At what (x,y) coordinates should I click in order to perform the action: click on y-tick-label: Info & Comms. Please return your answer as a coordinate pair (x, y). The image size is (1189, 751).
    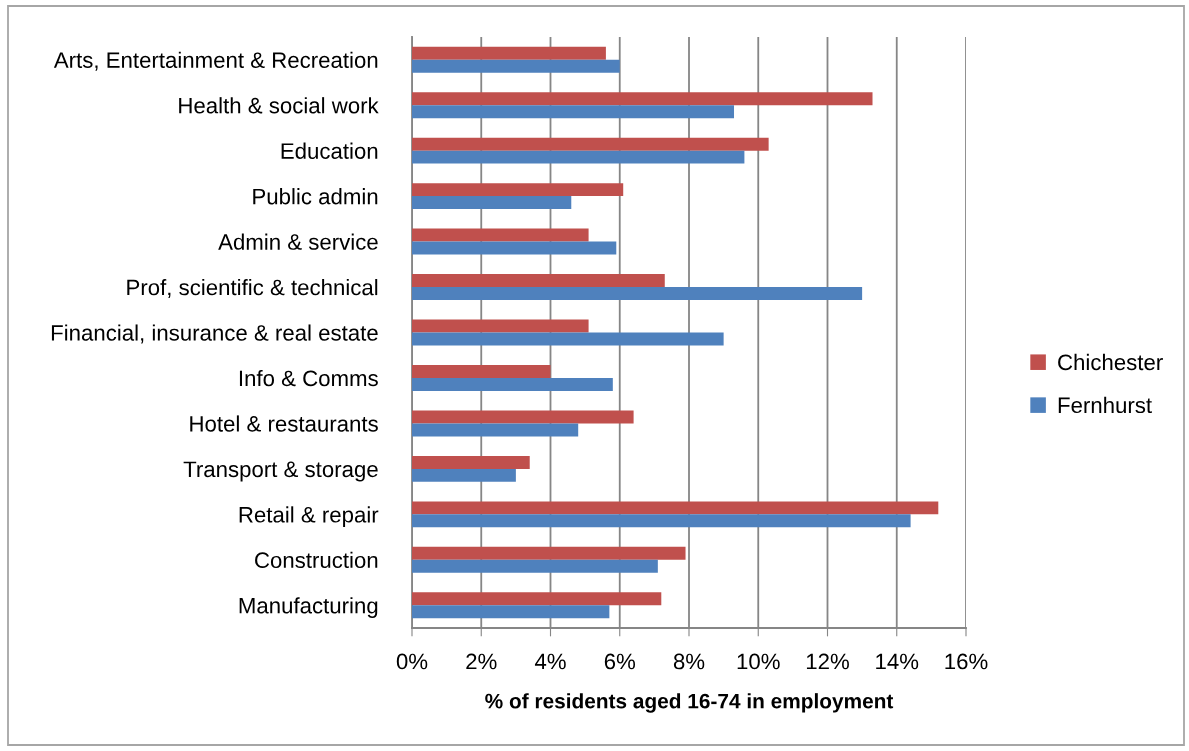
    Looking at the image, I should click on (308, 378).